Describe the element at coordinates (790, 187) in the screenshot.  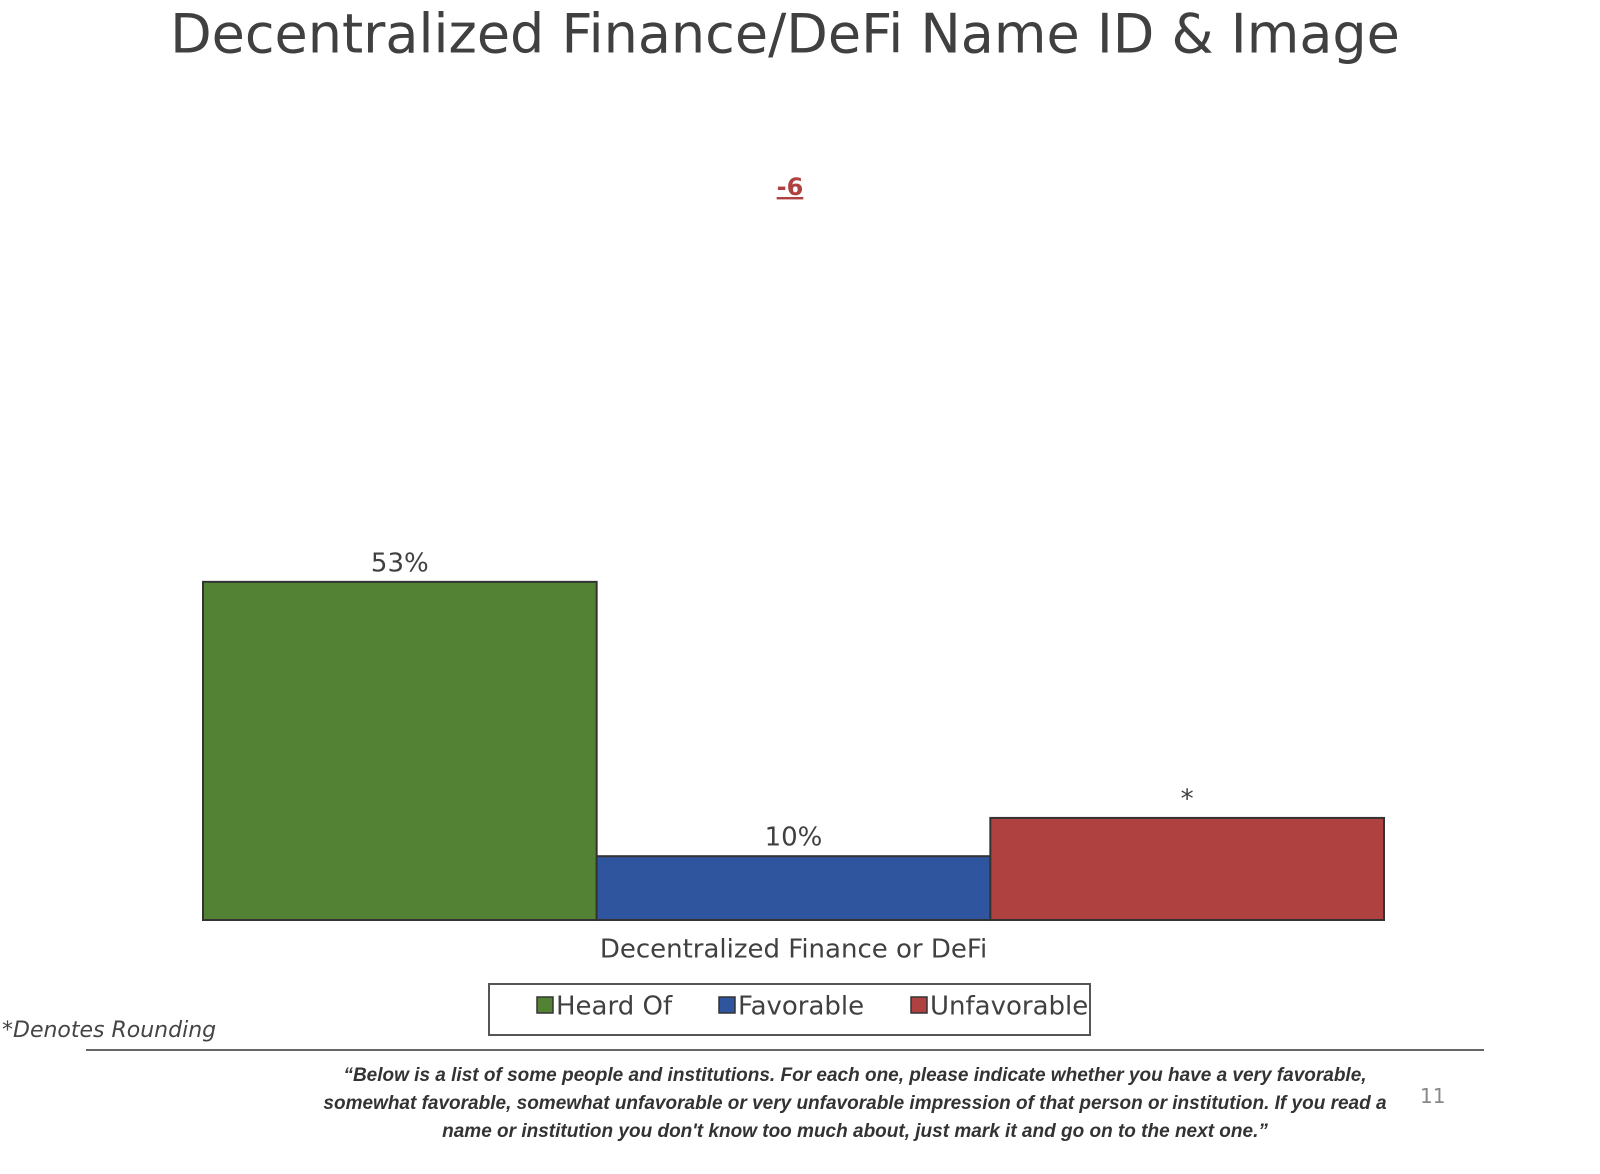
I see `annotation: -6` at that location.